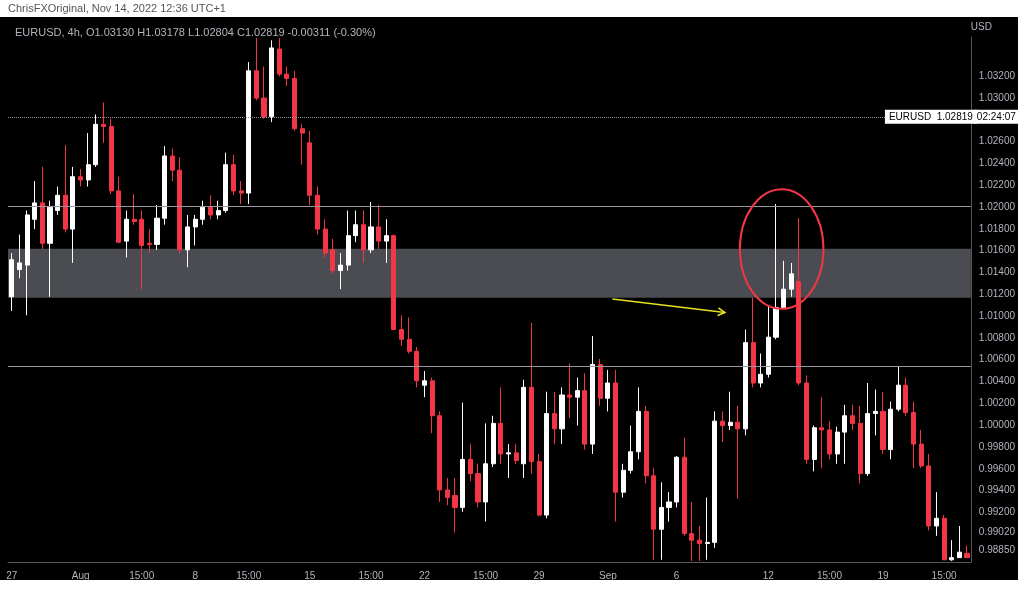 The width and height of the screenshot is (1024, 602). What do you see at coordinates (195, 575) in the screenshot?
I see `x-tick-label: 8` at bounding box center [195, 575].